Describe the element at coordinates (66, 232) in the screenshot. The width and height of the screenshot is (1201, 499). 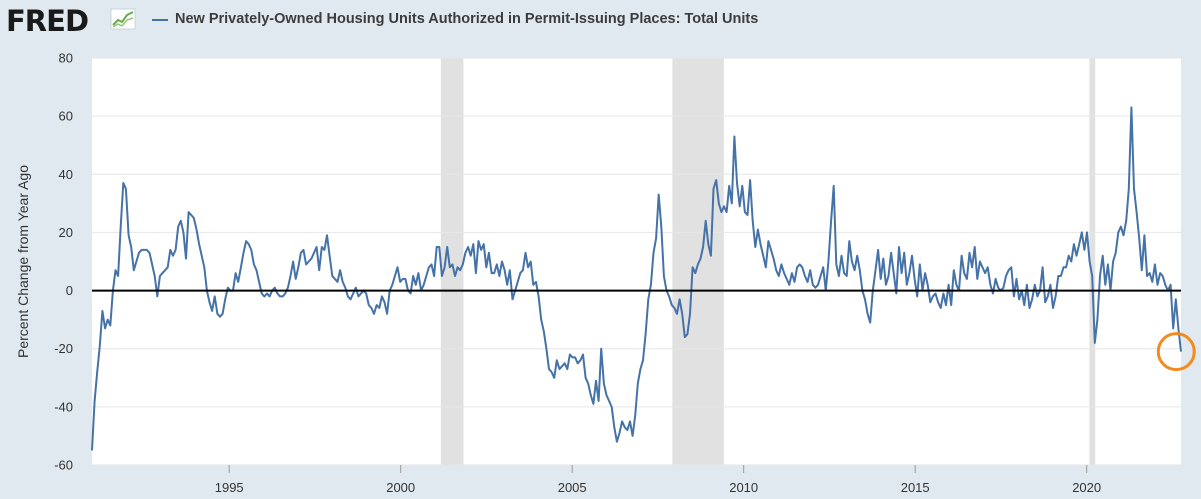
I see `y-tick-label: 20` at that location.